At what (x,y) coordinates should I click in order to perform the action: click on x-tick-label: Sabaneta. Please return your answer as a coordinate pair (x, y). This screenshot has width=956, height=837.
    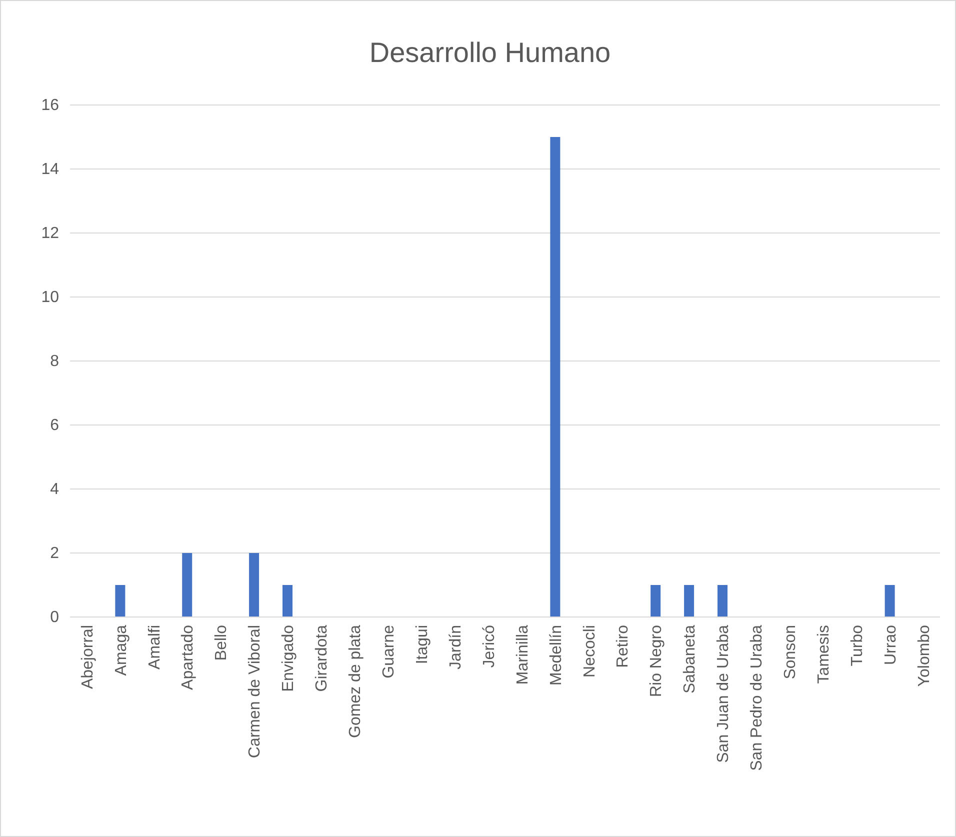
    Looking at the image, I should click on (690, 659).